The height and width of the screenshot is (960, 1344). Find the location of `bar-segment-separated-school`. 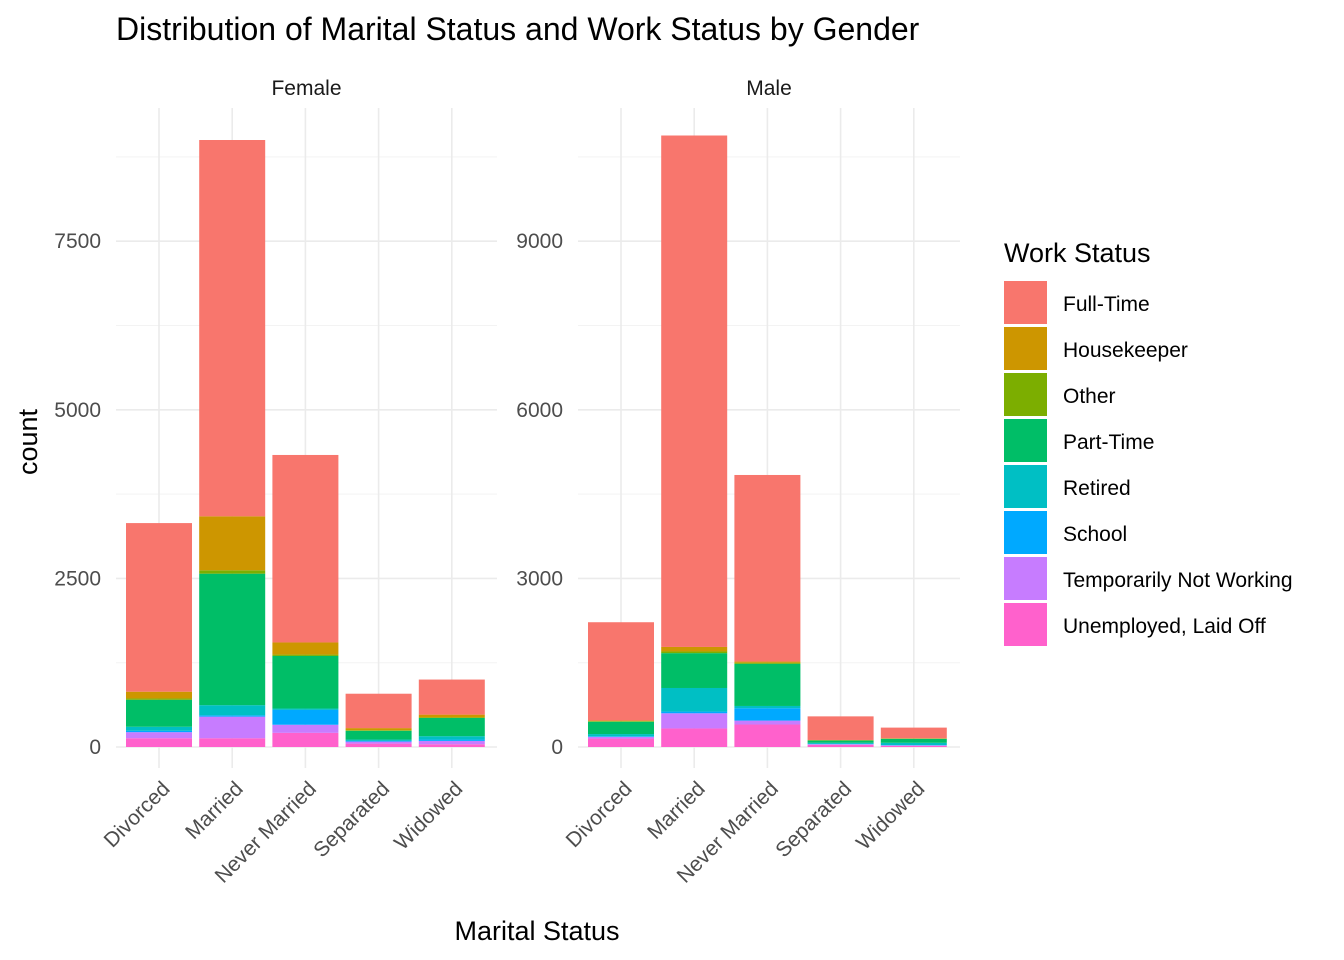

bar-segment-separated-school is located at coordinates (378, 741).